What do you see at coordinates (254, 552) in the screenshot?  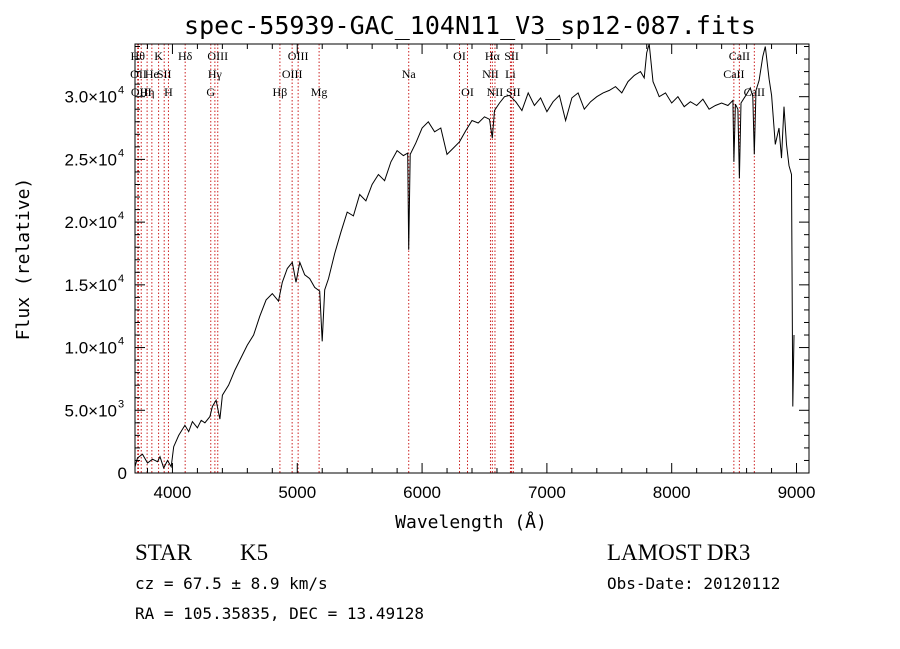 I see `object-subclass: K5` at bounding box center [254, 552].